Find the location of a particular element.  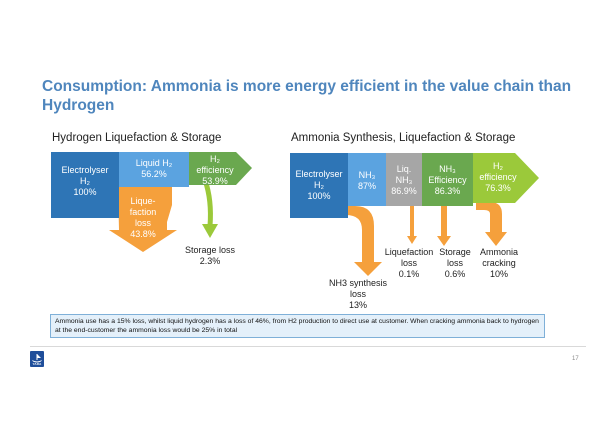

yara-logo: YARA is located at coordinates (37, 359).